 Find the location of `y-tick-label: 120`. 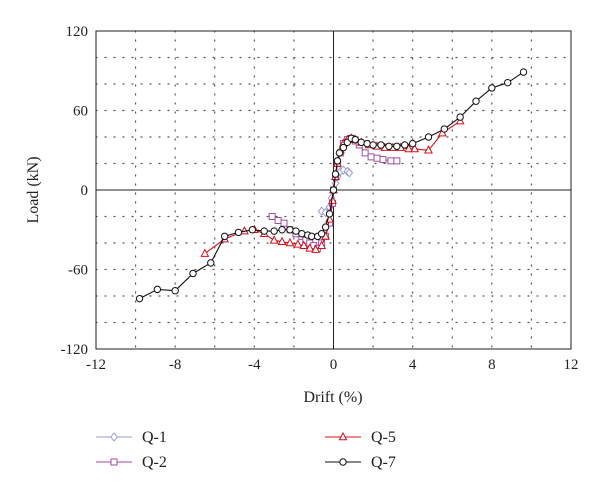

y-tick-label: 120 is located at coordinates (77, 32).